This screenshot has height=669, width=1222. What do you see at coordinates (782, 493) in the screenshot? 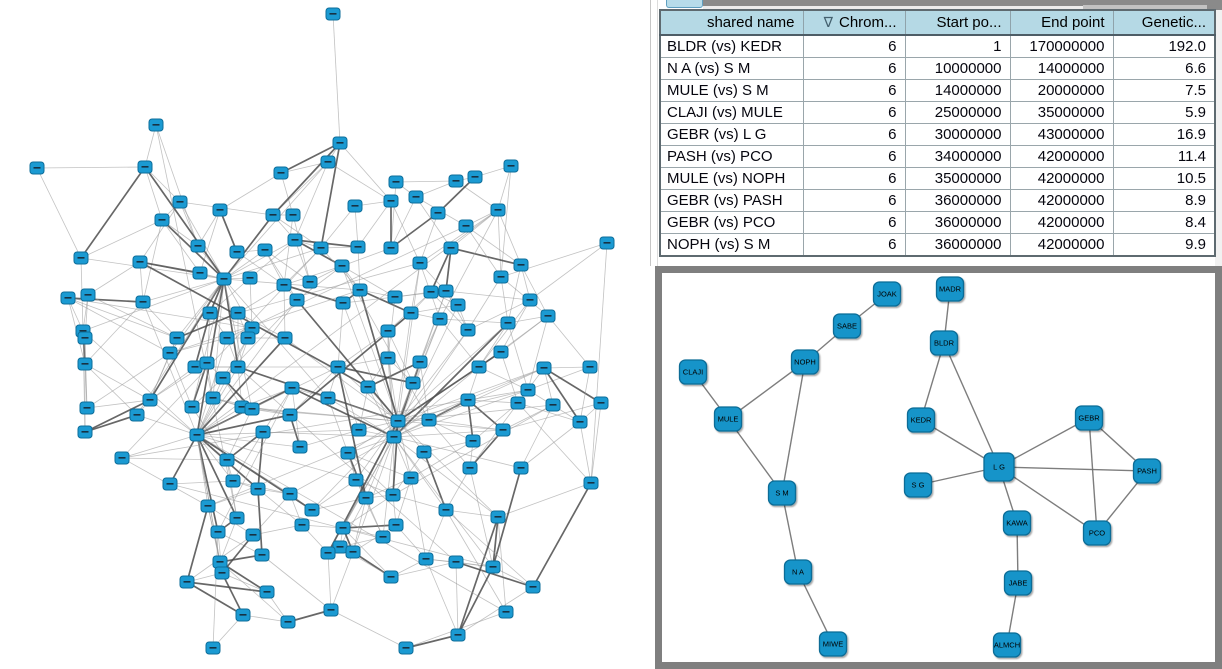
I see `node-s-m: S M` at bounding box center [782, 493].